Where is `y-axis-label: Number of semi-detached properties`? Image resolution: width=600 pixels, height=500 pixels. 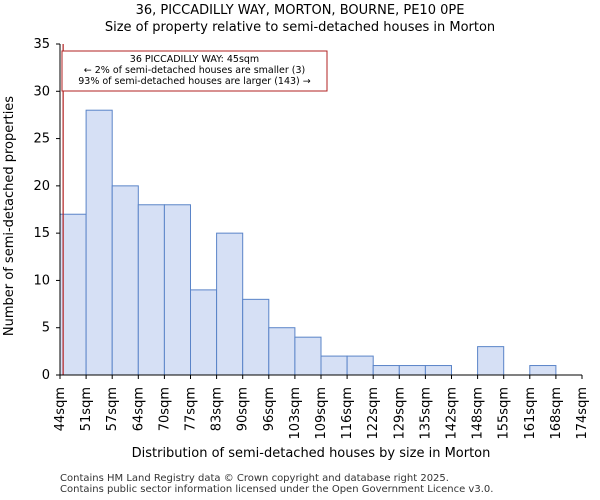
y-axis-label: Number of semi-detached properties is located at coordinates (9, 216).